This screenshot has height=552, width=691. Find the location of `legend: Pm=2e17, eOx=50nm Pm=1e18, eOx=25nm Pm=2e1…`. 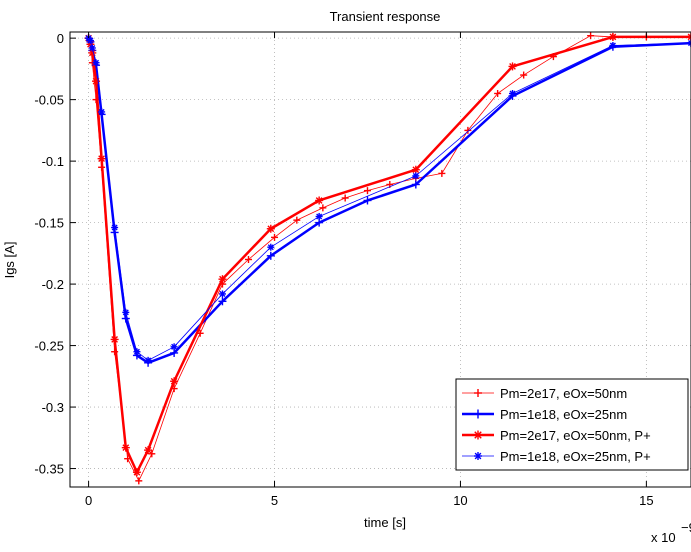

legend: Pm=2e17, eOx=50nm Pm=1e18, eOx=25nm Pm=2e1… is located at coordinates (572, 424).